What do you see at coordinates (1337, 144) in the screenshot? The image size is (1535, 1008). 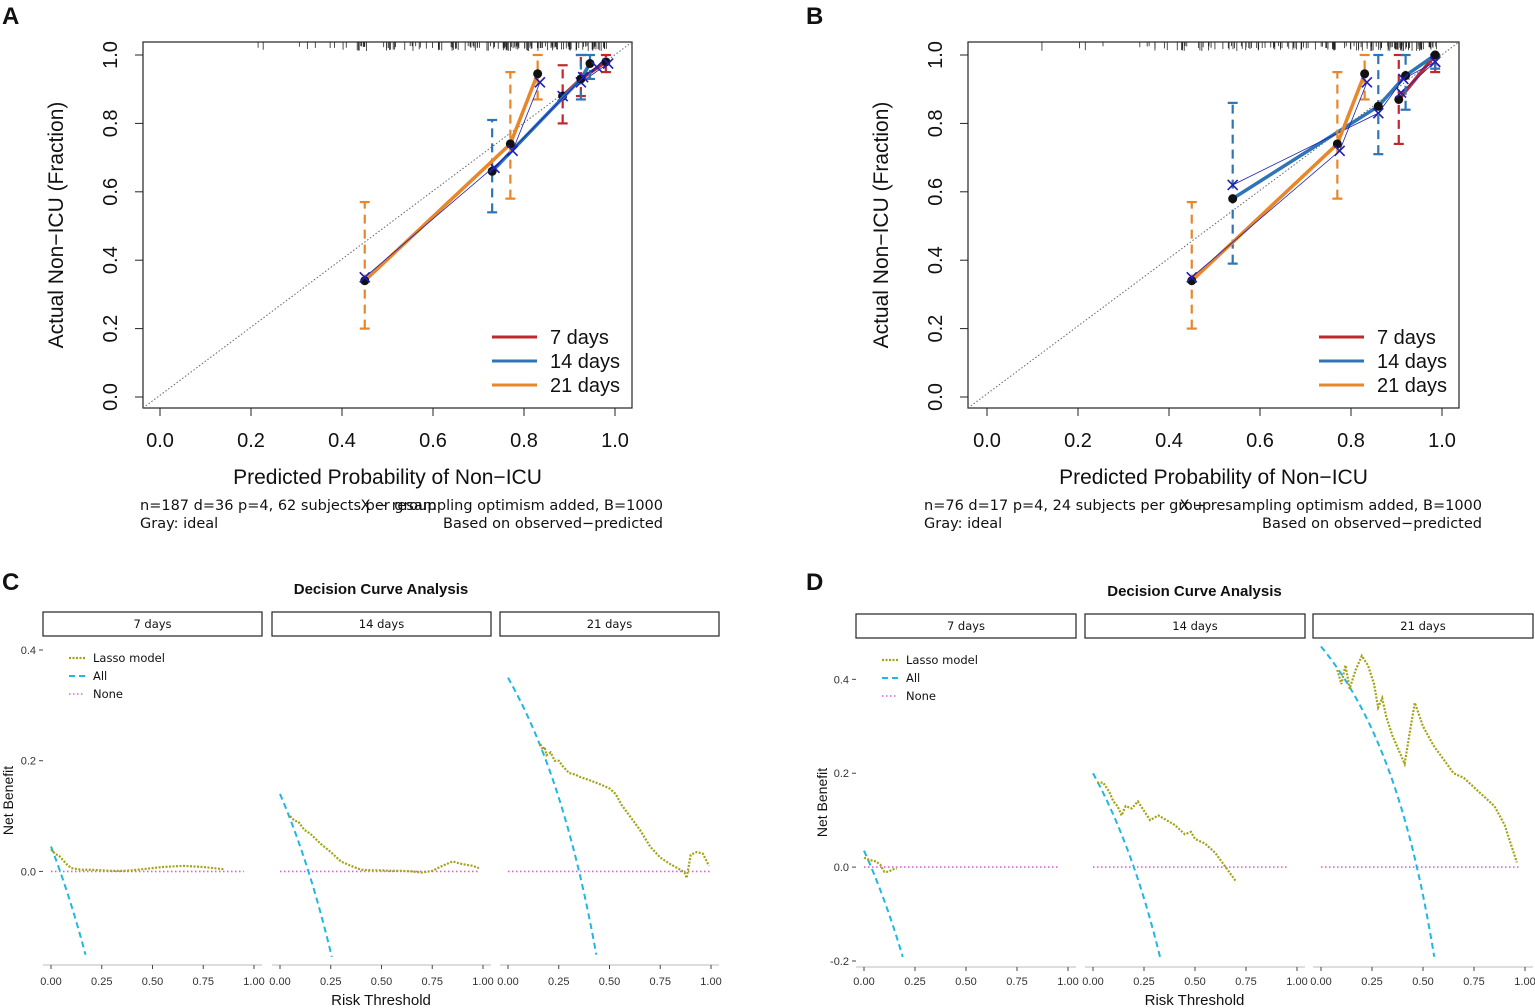 I see `panel-b-series-d21-point` at bounding box center [1337, 144].